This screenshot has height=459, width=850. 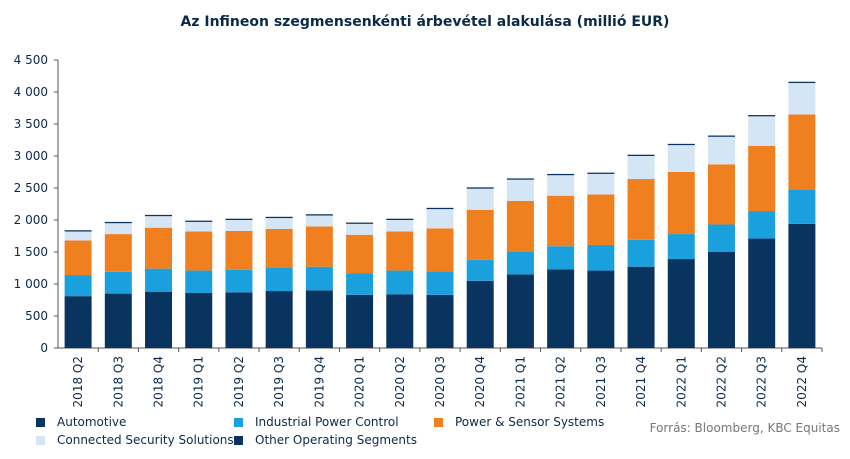 What do you see at coordinates (78, 381) in the screenshot?
I see `x-tick-label: 2018 Q2` at bounding box center [78, 381].